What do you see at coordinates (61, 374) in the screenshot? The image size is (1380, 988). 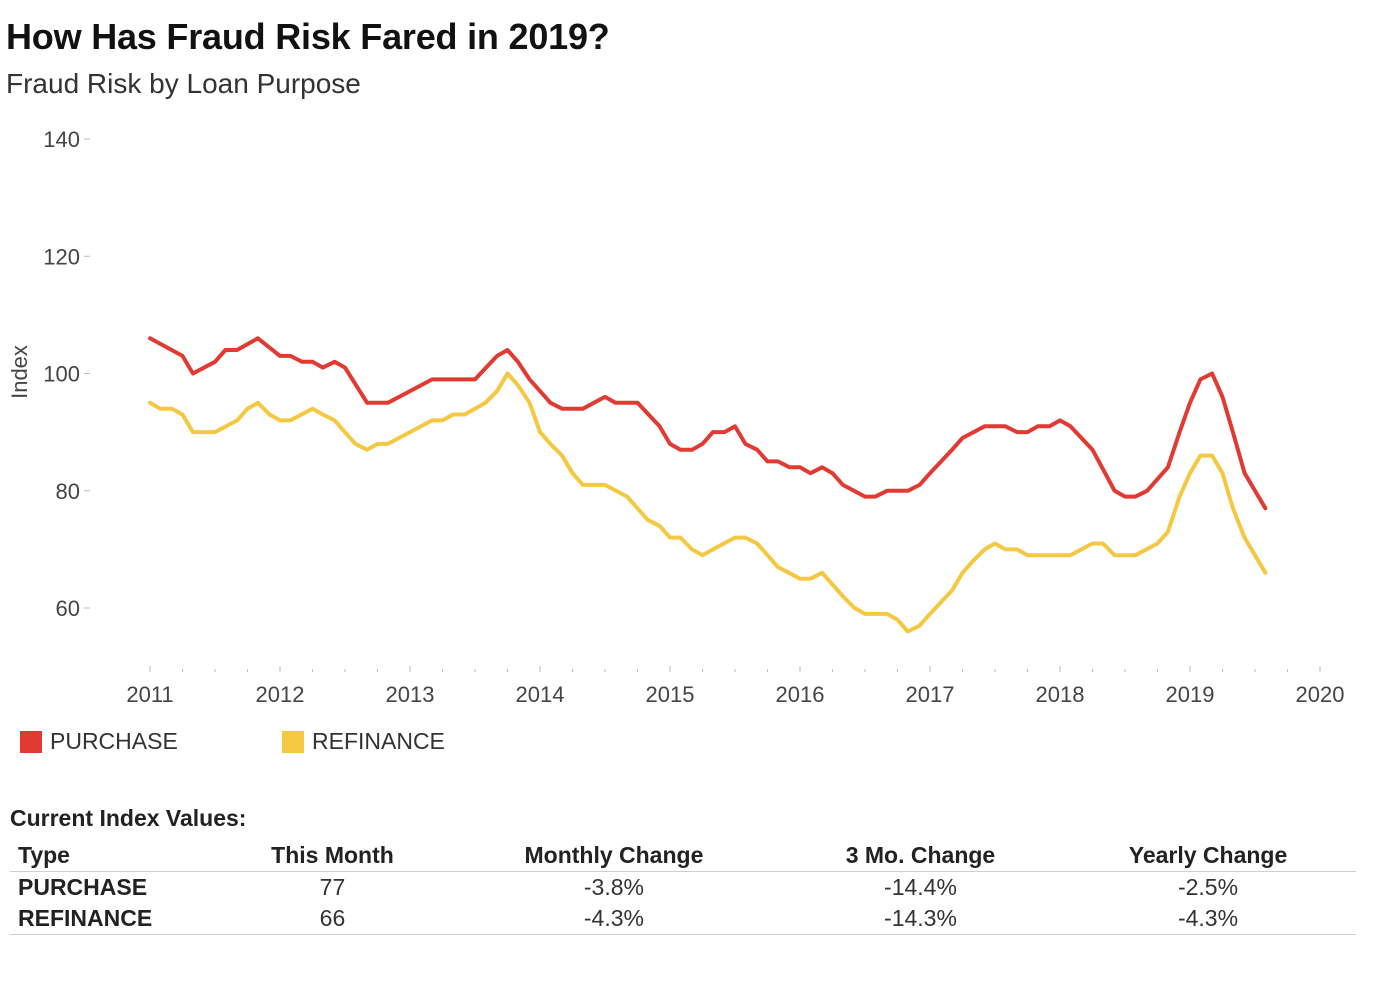 I see `y-tick-label: 100` at bounding box center [61, 374].